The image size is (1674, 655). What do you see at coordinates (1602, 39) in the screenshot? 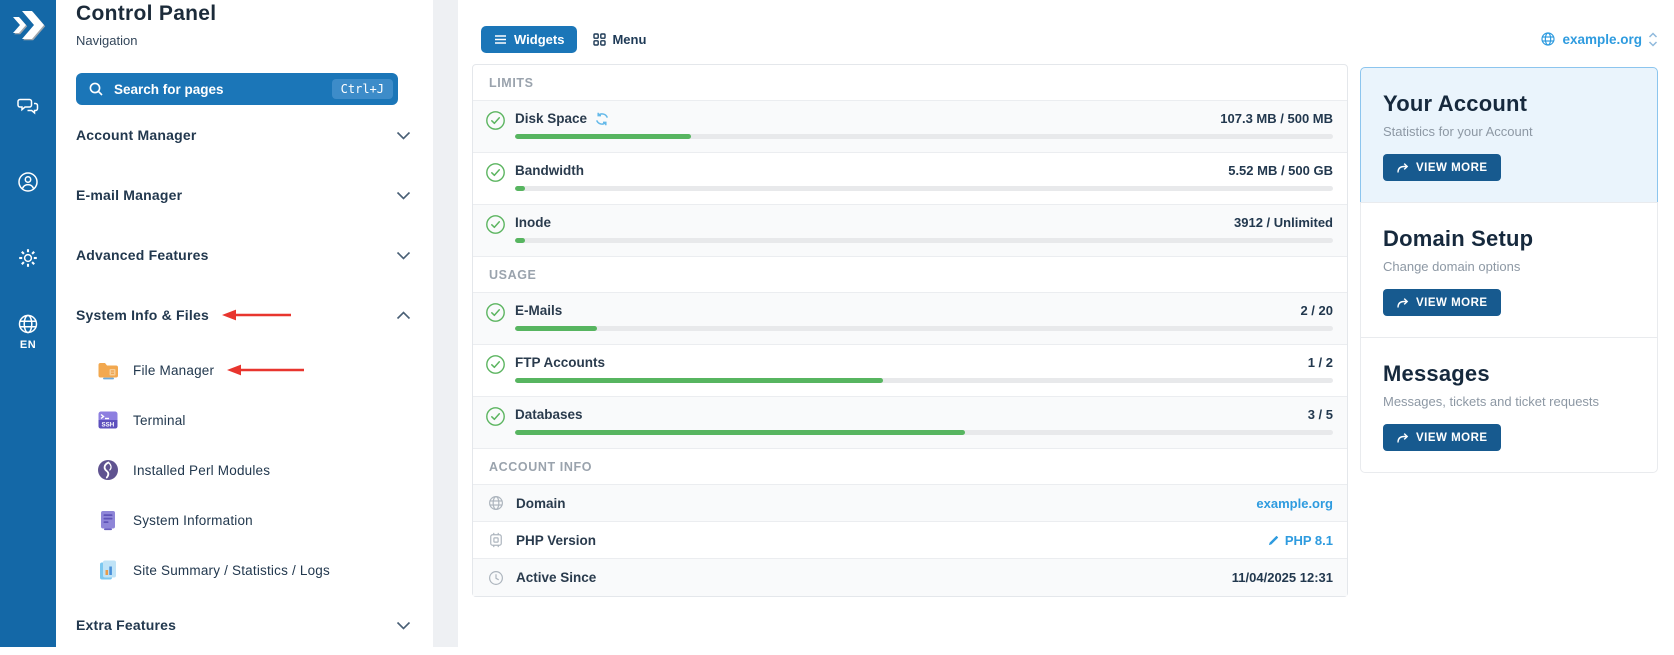
I see `selected-domain: example.org` at bounding box center [1602, 39].